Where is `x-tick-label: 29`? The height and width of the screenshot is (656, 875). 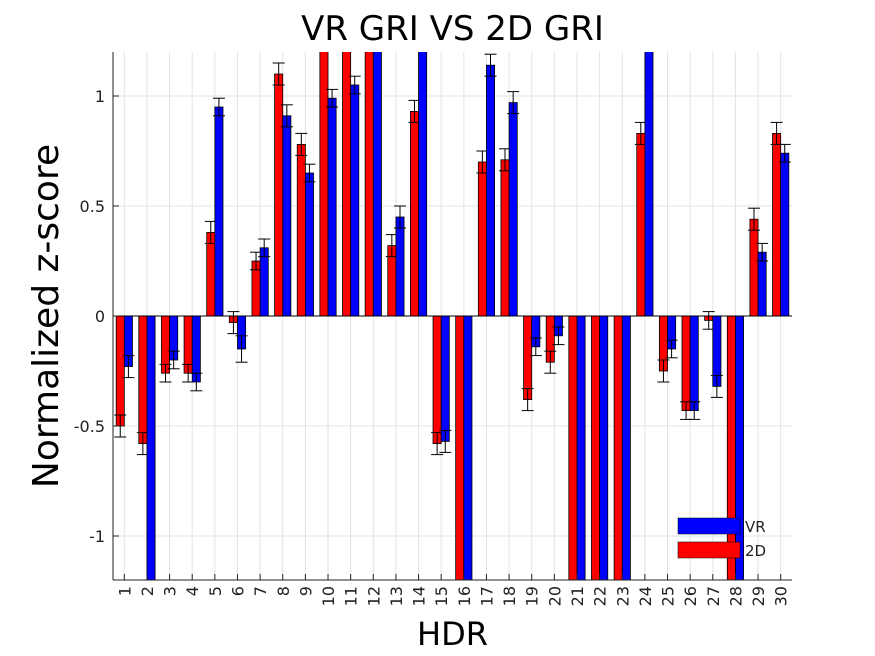
x-tick-label: 29 is located at coordinates (758, 596).